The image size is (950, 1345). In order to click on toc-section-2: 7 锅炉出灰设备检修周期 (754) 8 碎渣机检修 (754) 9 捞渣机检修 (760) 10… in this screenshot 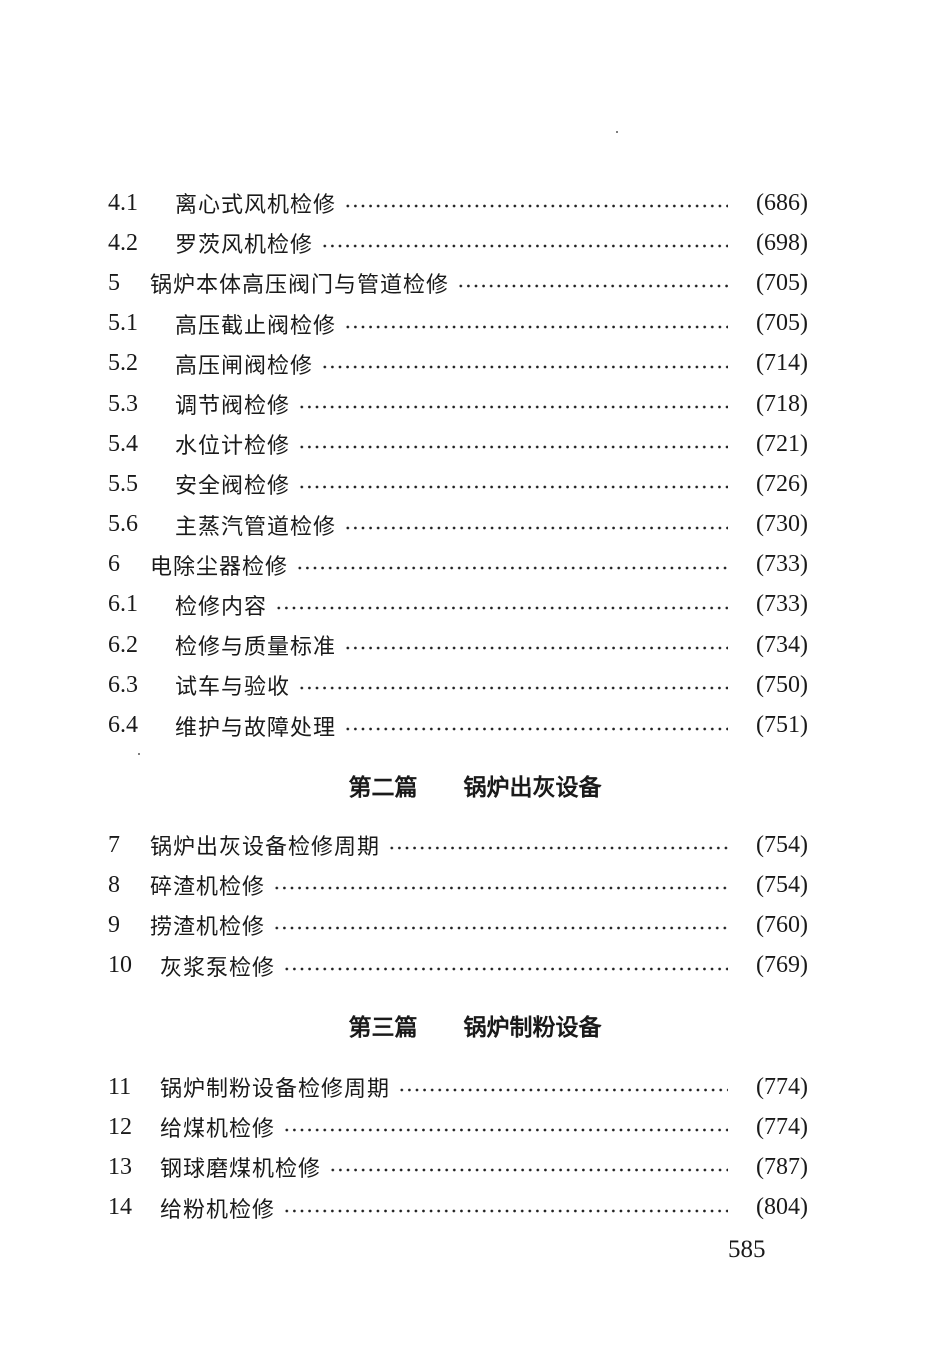, I will do `click(458, 905)`.